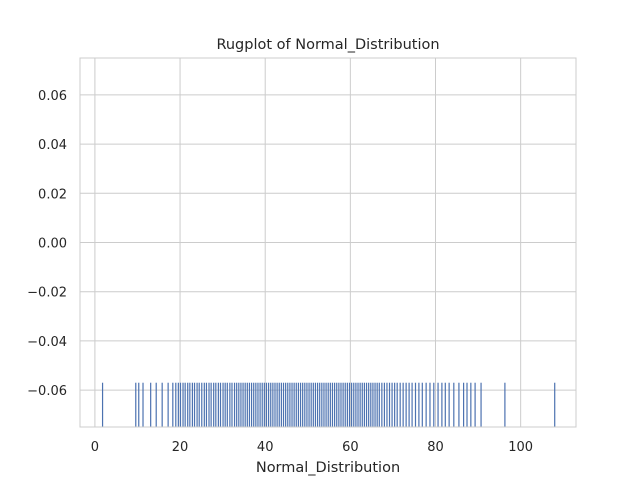 The width and height of the screenshot is (640, 480). Describe the element at coordinates (180, 447) in the screenshot. I see `x-tick-label: 20` at that location.